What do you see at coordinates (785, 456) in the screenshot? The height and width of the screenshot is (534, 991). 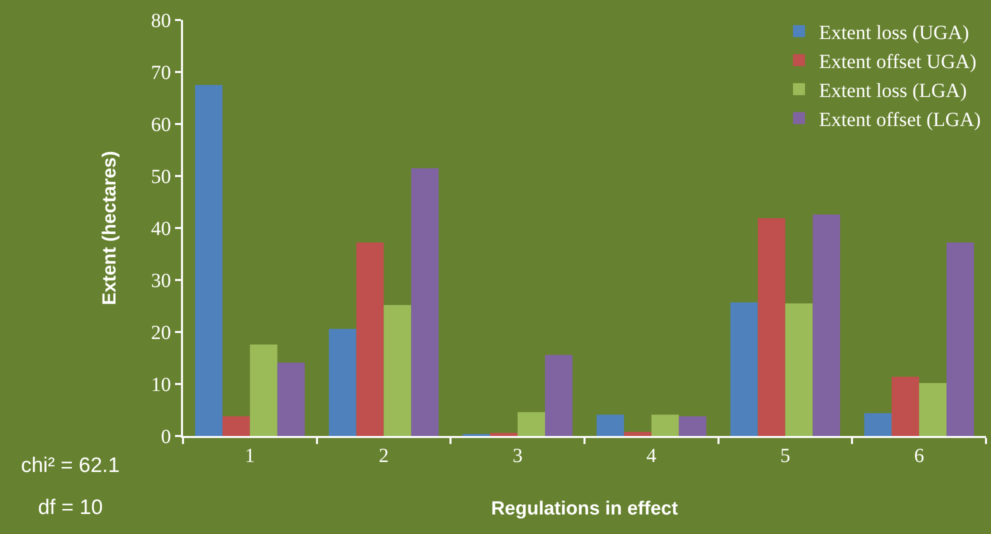 I see `x-tick-label: 5` at bounding box center [785, 456].